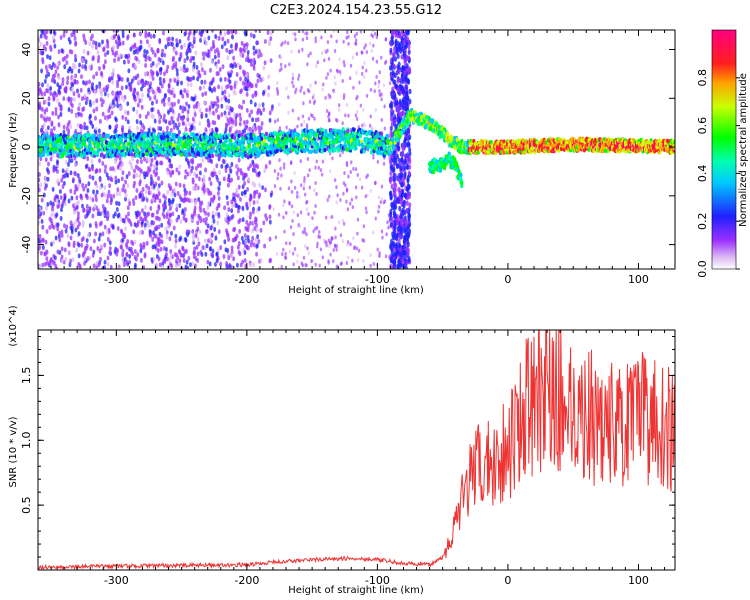 This screenshot has width=750, height=600. Describe the element at coordinates (356, 10) in the screenshot. I see `figure-title: C2E3.2024.154.23.55.G12` at that location.